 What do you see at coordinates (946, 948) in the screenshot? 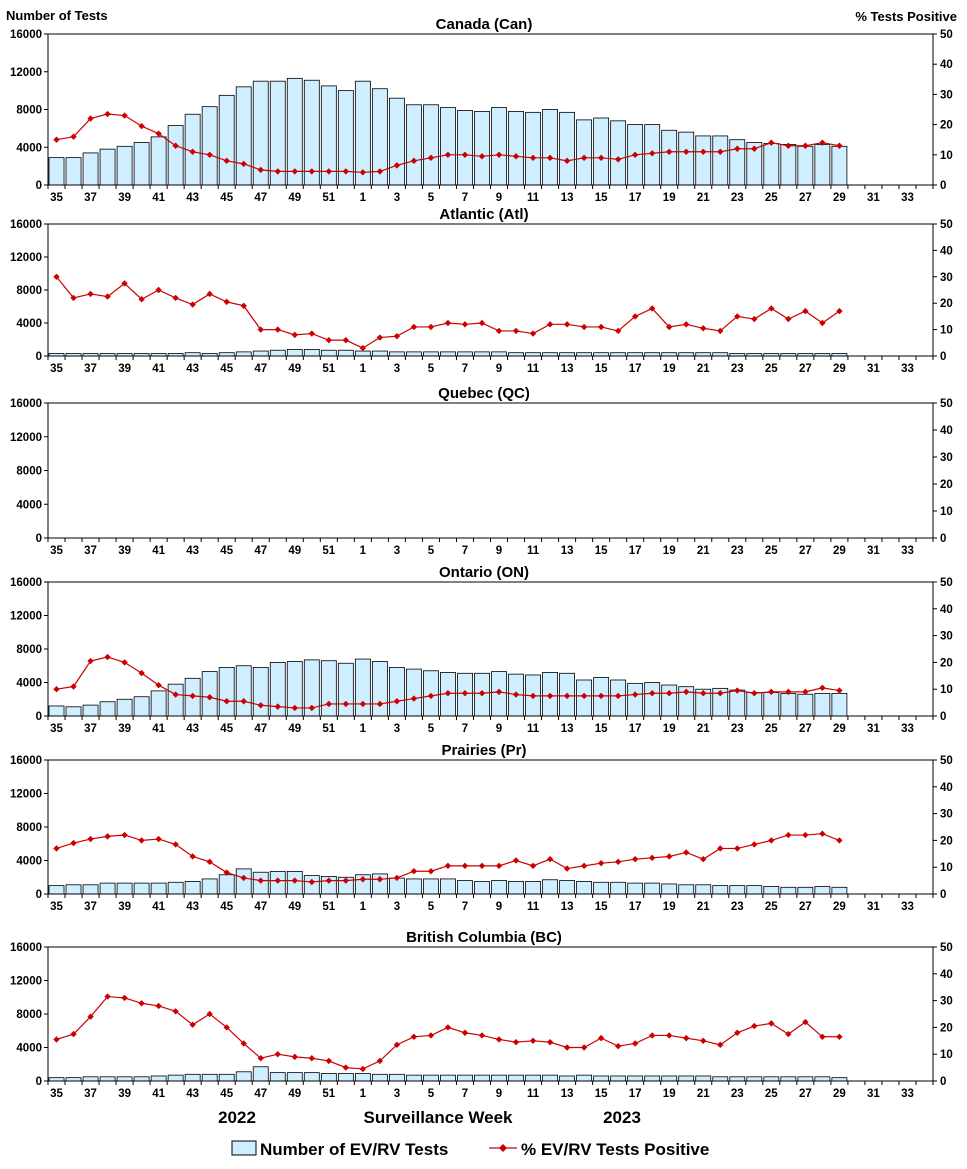
I see `right-tick-british-columbia-bc-50: 50` at bounding box center [946, 948].